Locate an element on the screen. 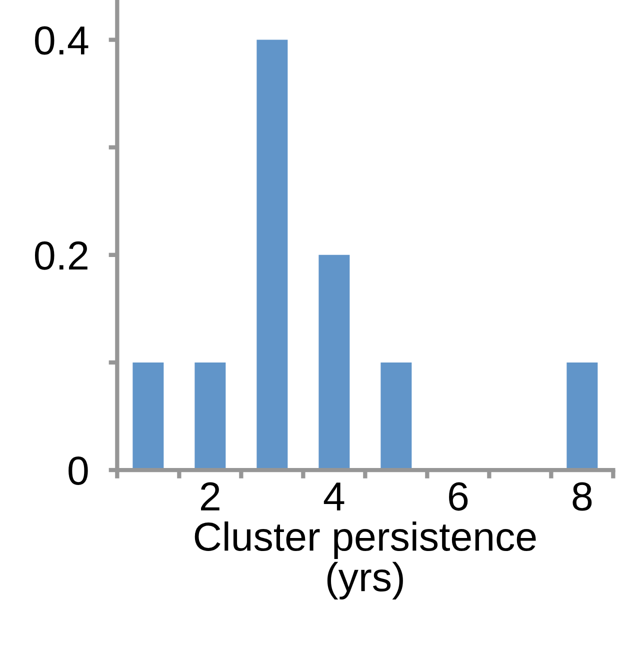 The image size is (620, 656). x-tick-label: 8 is located at coordinates (582, 496).